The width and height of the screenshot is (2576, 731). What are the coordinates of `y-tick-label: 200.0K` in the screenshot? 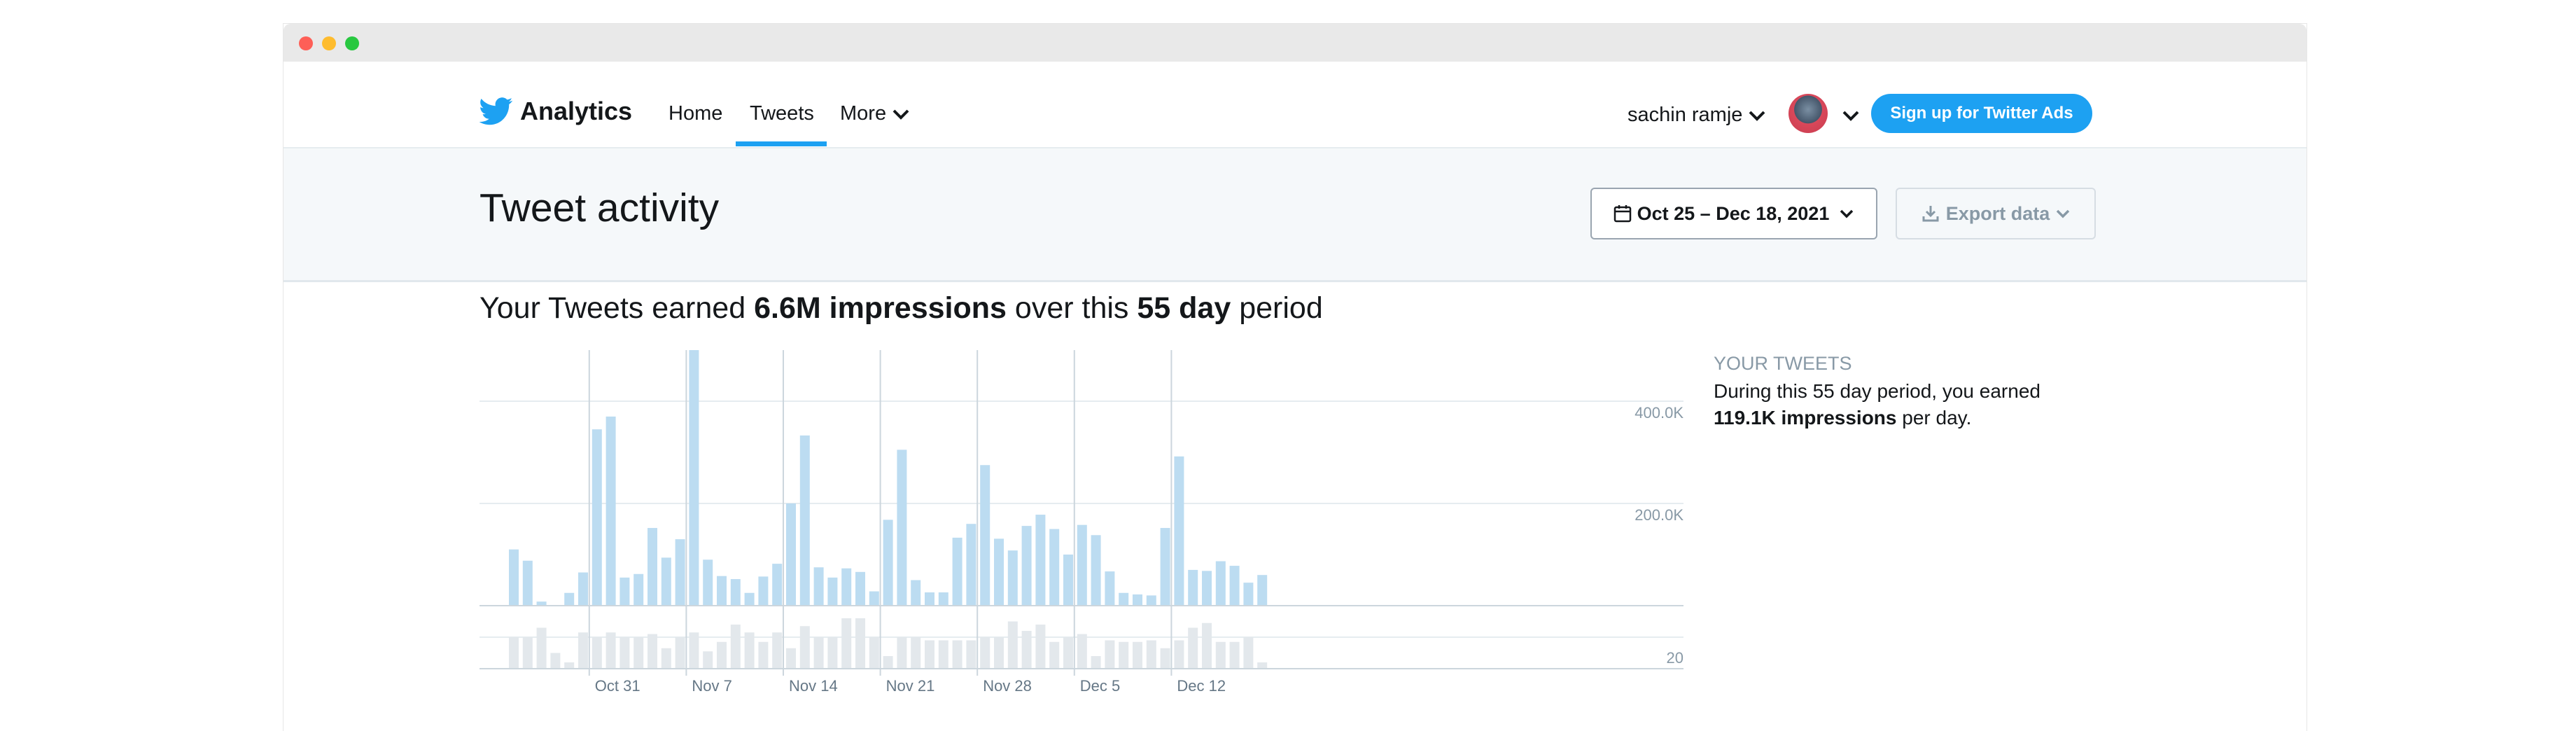 It's located at (1659, 515).